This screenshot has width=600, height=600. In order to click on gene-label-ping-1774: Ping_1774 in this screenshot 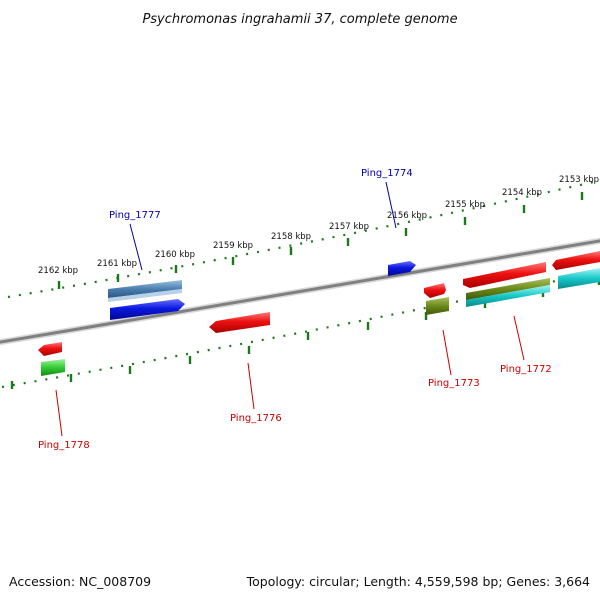, I will do `click(387, 173)`.